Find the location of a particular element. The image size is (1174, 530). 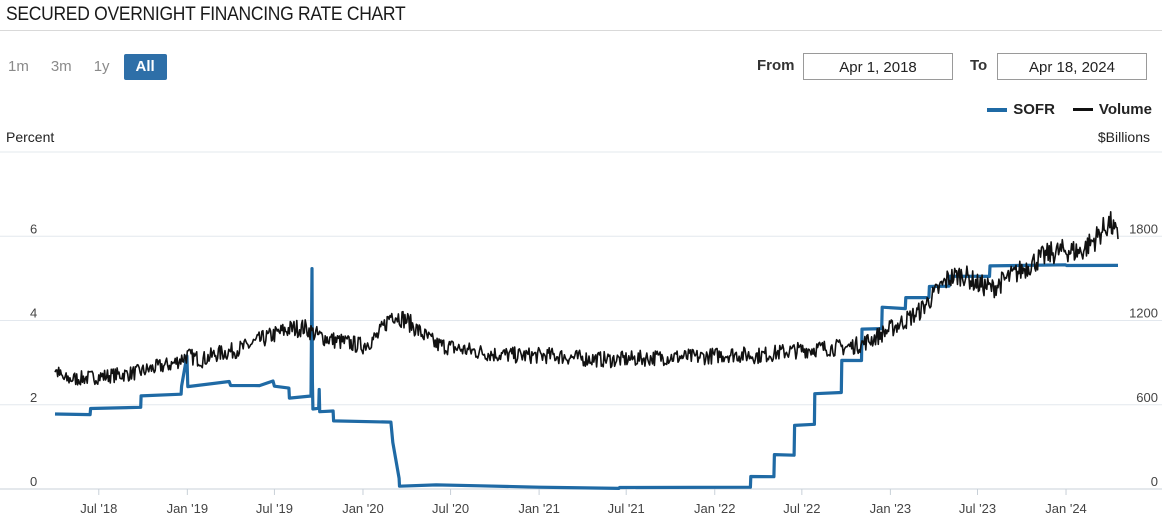

y-right-tick-label: 1200 is located at coordinates (1143, 313).